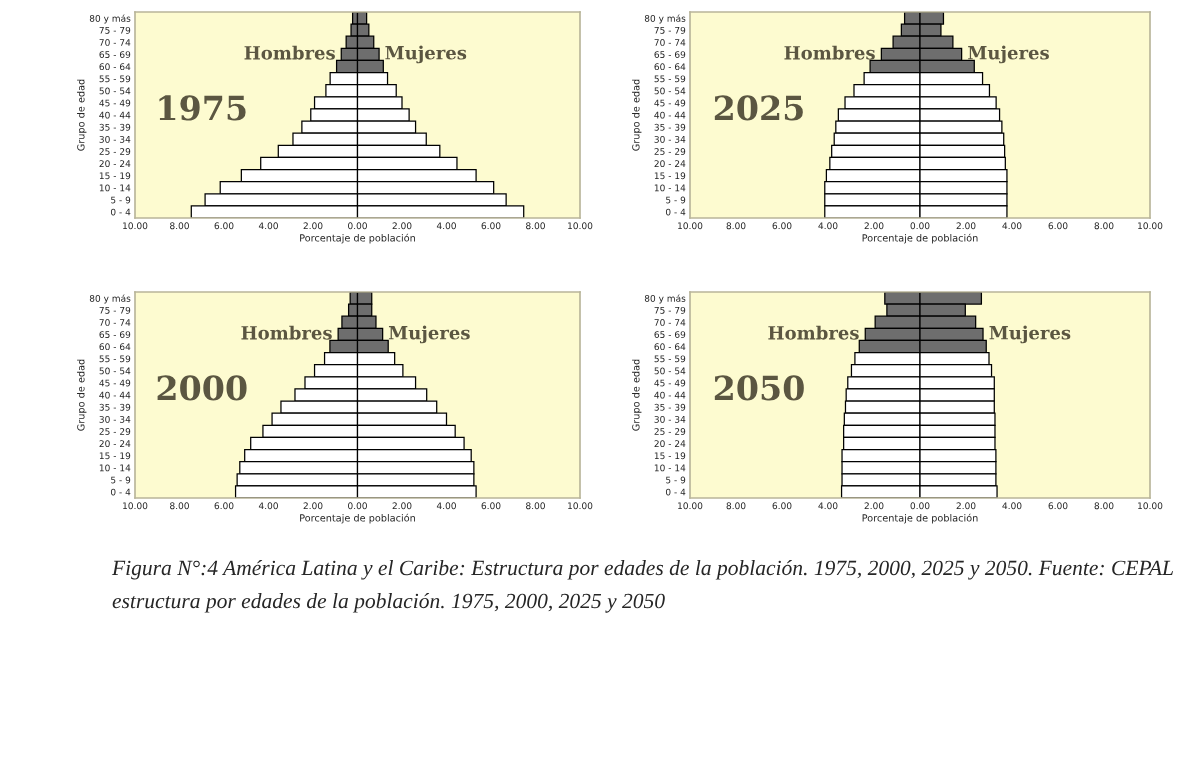 The width and height of the screenshot is (1197, 758). I want to click on text: 2000, so click(202, 388).